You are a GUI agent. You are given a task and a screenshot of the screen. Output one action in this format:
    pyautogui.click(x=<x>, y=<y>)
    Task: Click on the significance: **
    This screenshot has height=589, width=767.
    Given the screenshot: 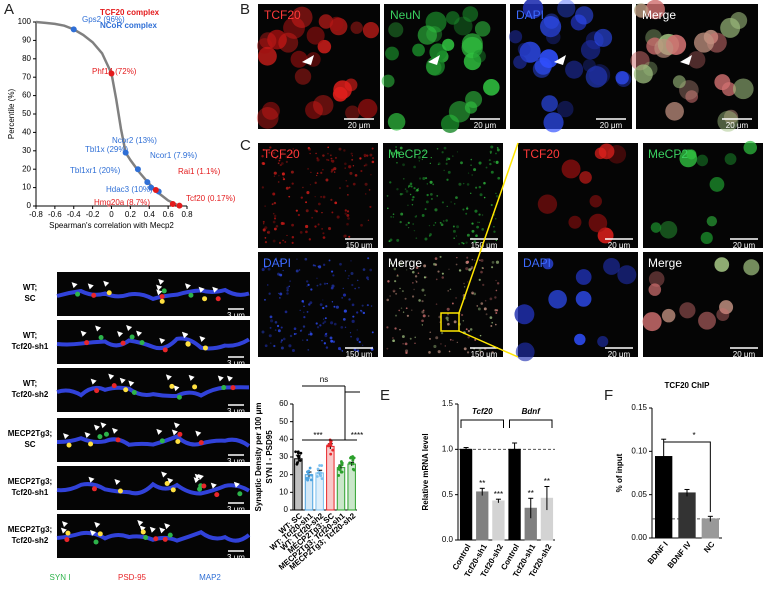 What is the action you would take?
    pyautogui.click(x=482, y=483)
    